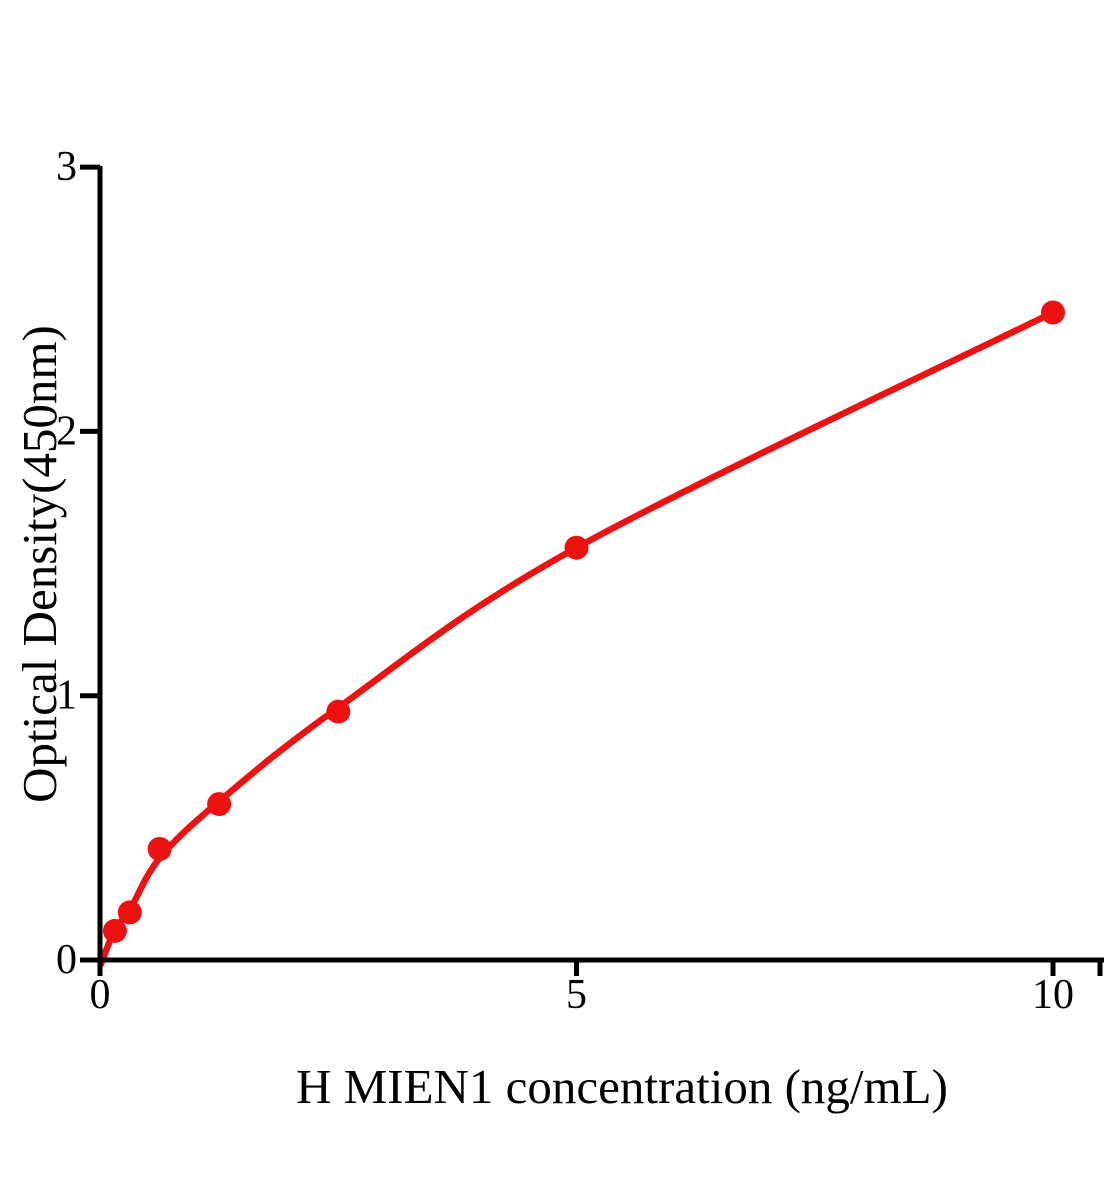 Image resolution: width=1104 pixels, height=1200 pixels. Describe the element at coordinates (1053, 995) in the screenshot. I see `x-tick-label: 10` at that location.